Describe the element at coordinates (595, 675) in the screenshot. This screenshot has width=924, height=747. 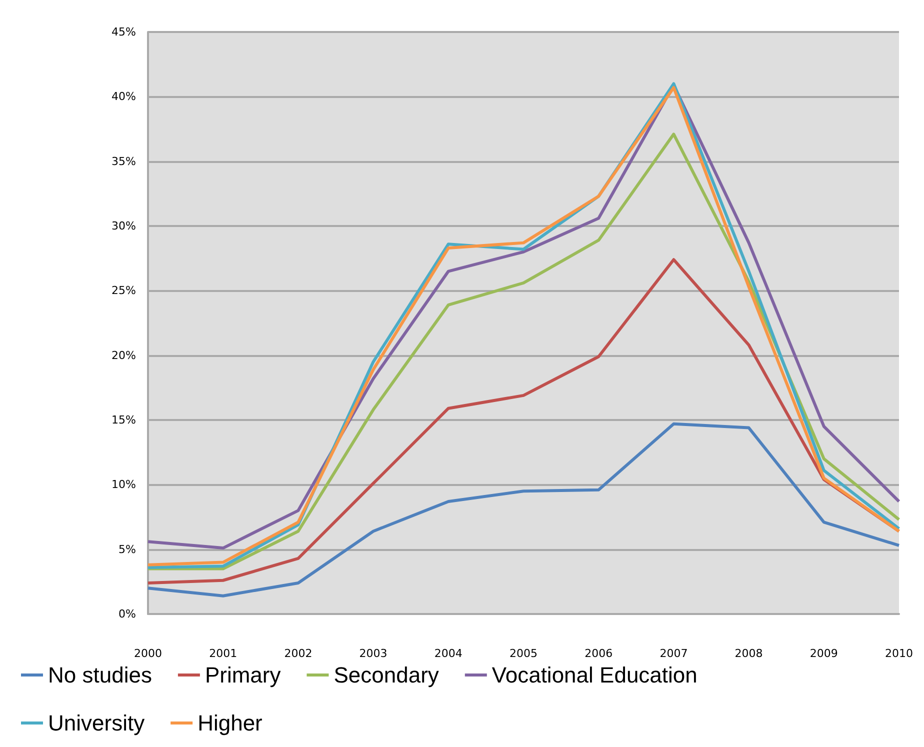
I see `legend-label: Vocational Education` at that location.